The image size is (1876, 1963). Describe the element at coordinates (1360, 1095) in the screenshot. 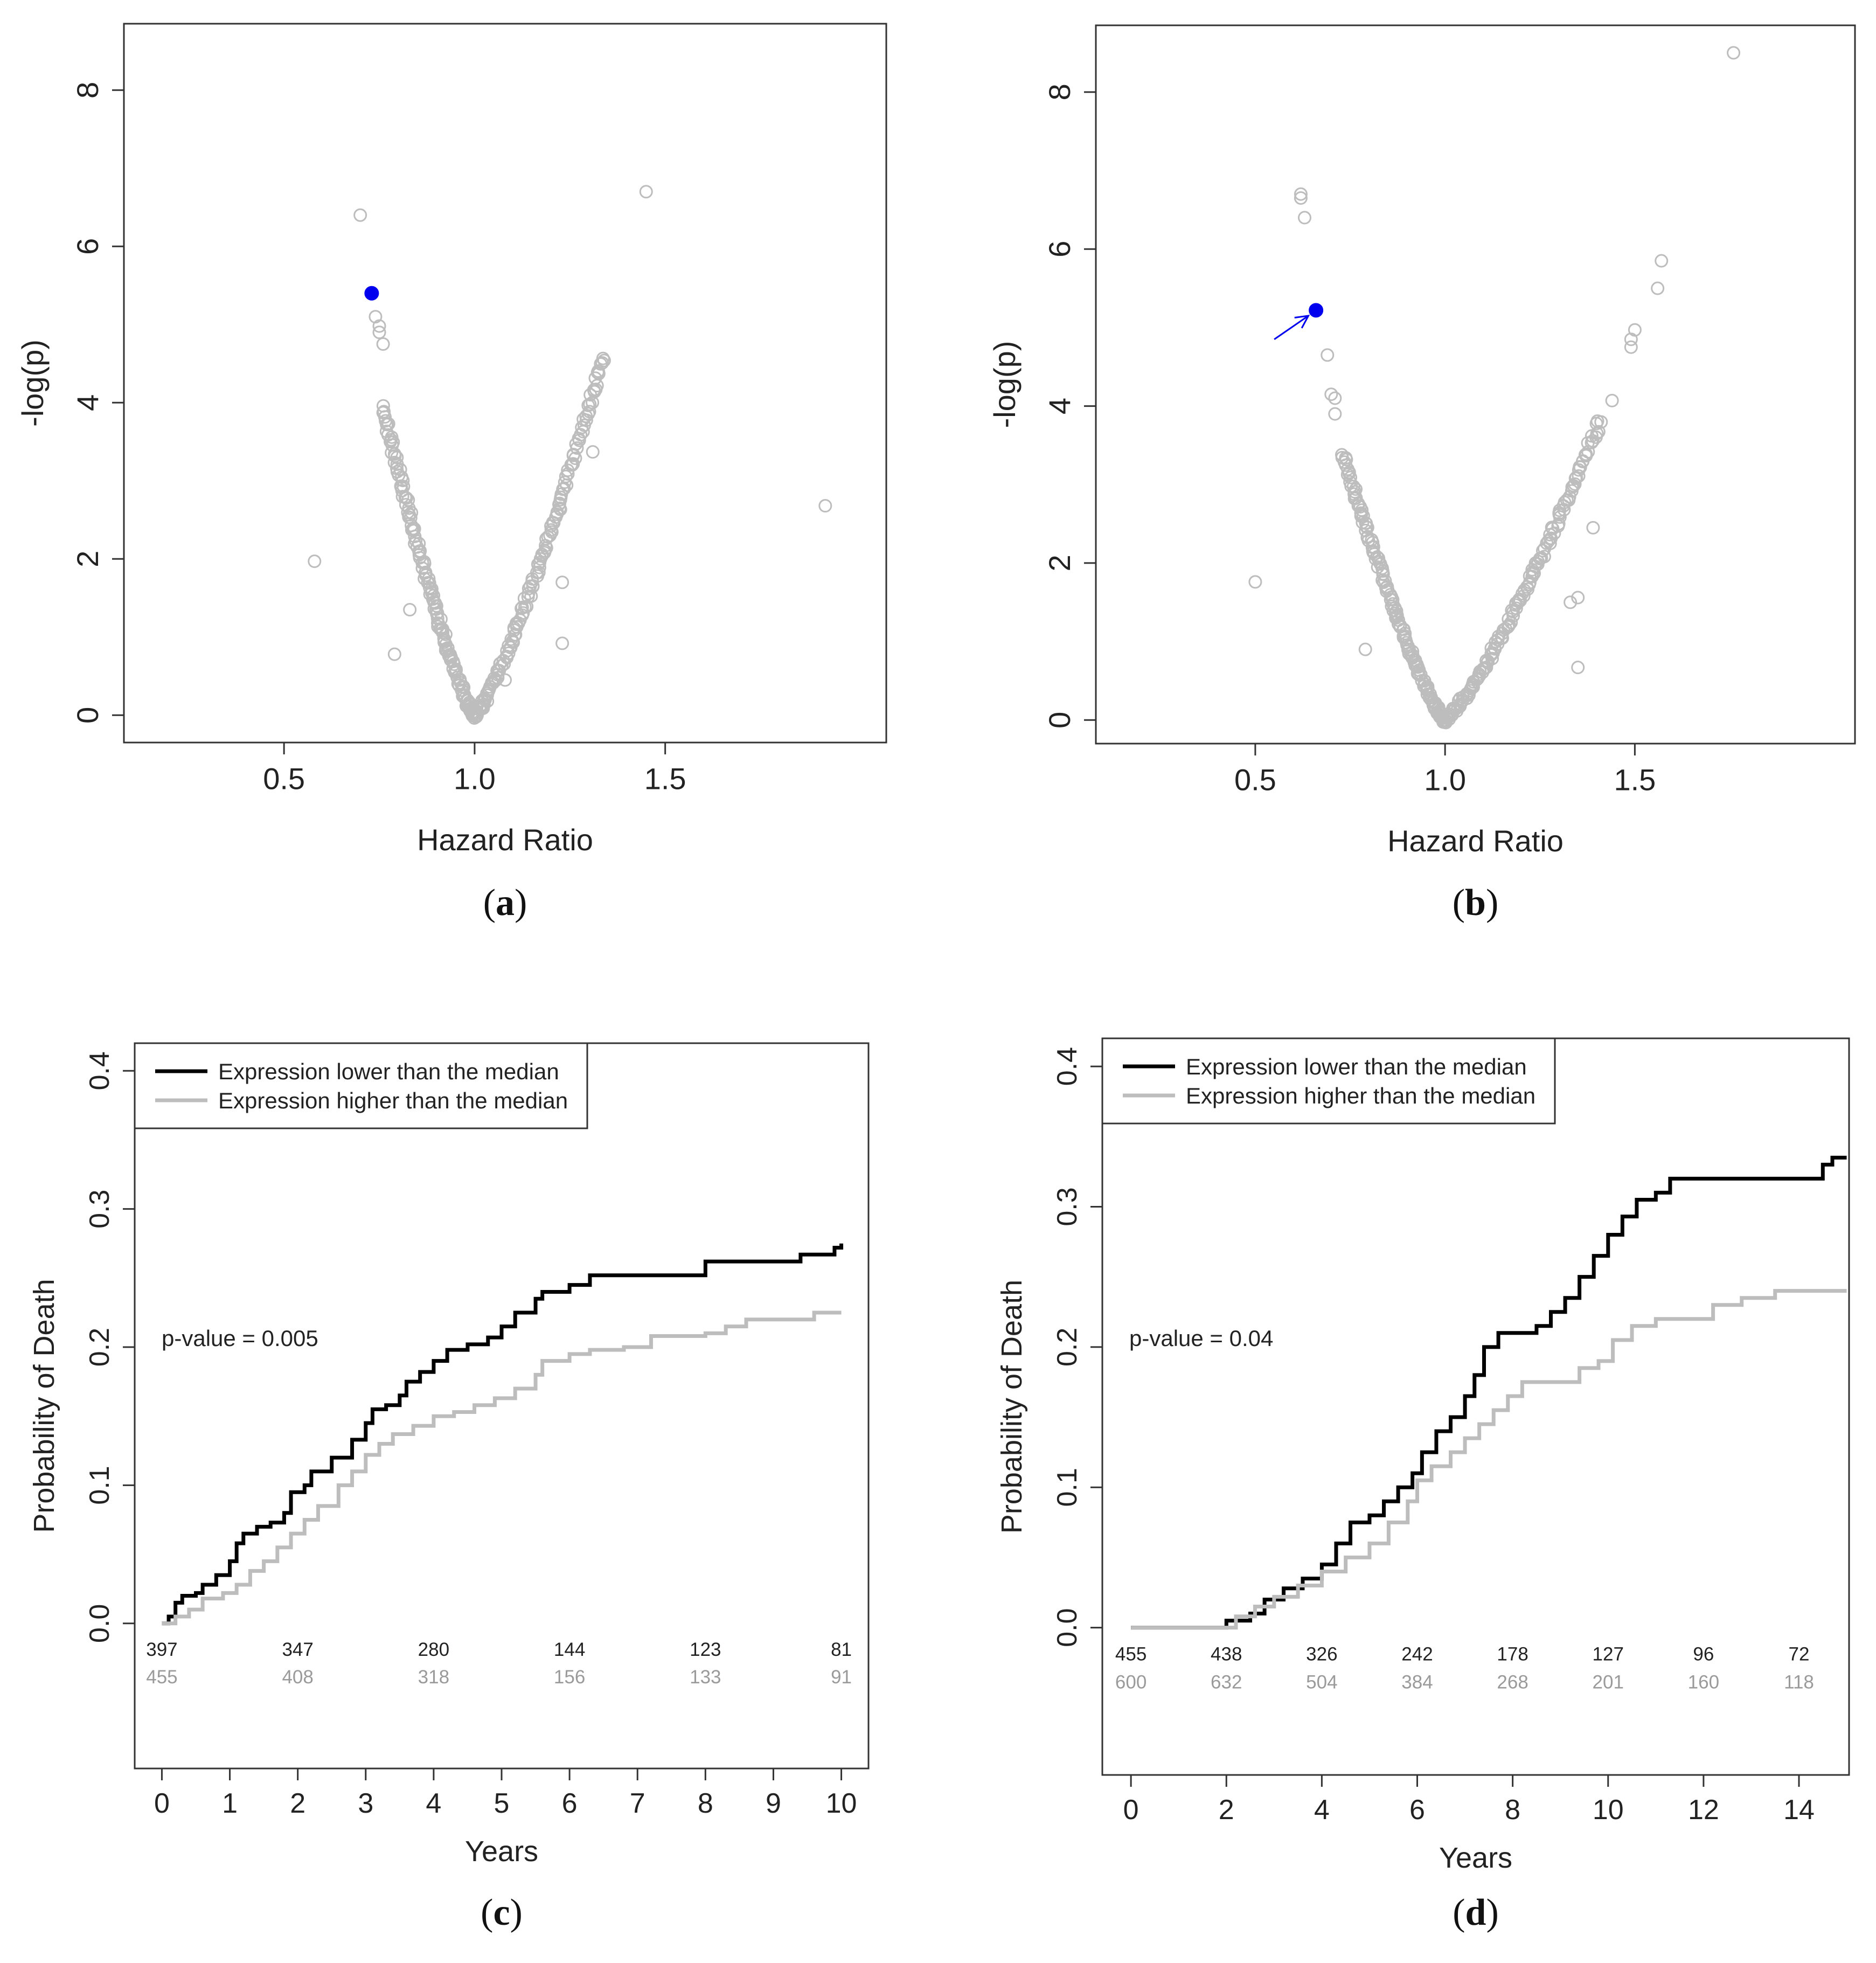

I see `legend-label-higher: Expression higher than the median` at that location.